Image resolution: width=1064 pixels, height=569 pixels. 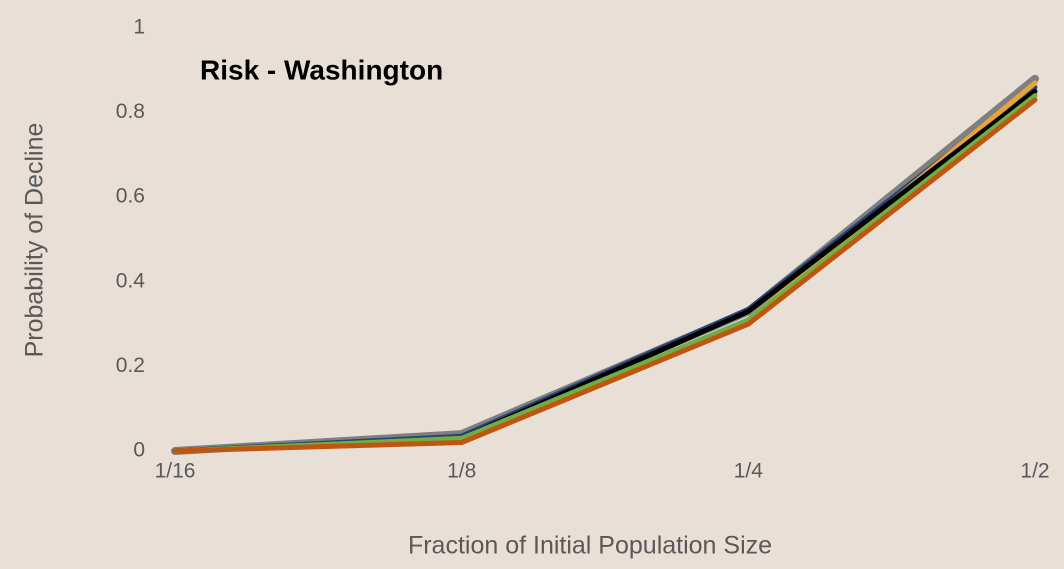 What do you see at coordinates (130, 111) in the screenshot?
I see `y-tick-label: 0.8` at bounding box center [130, 111].